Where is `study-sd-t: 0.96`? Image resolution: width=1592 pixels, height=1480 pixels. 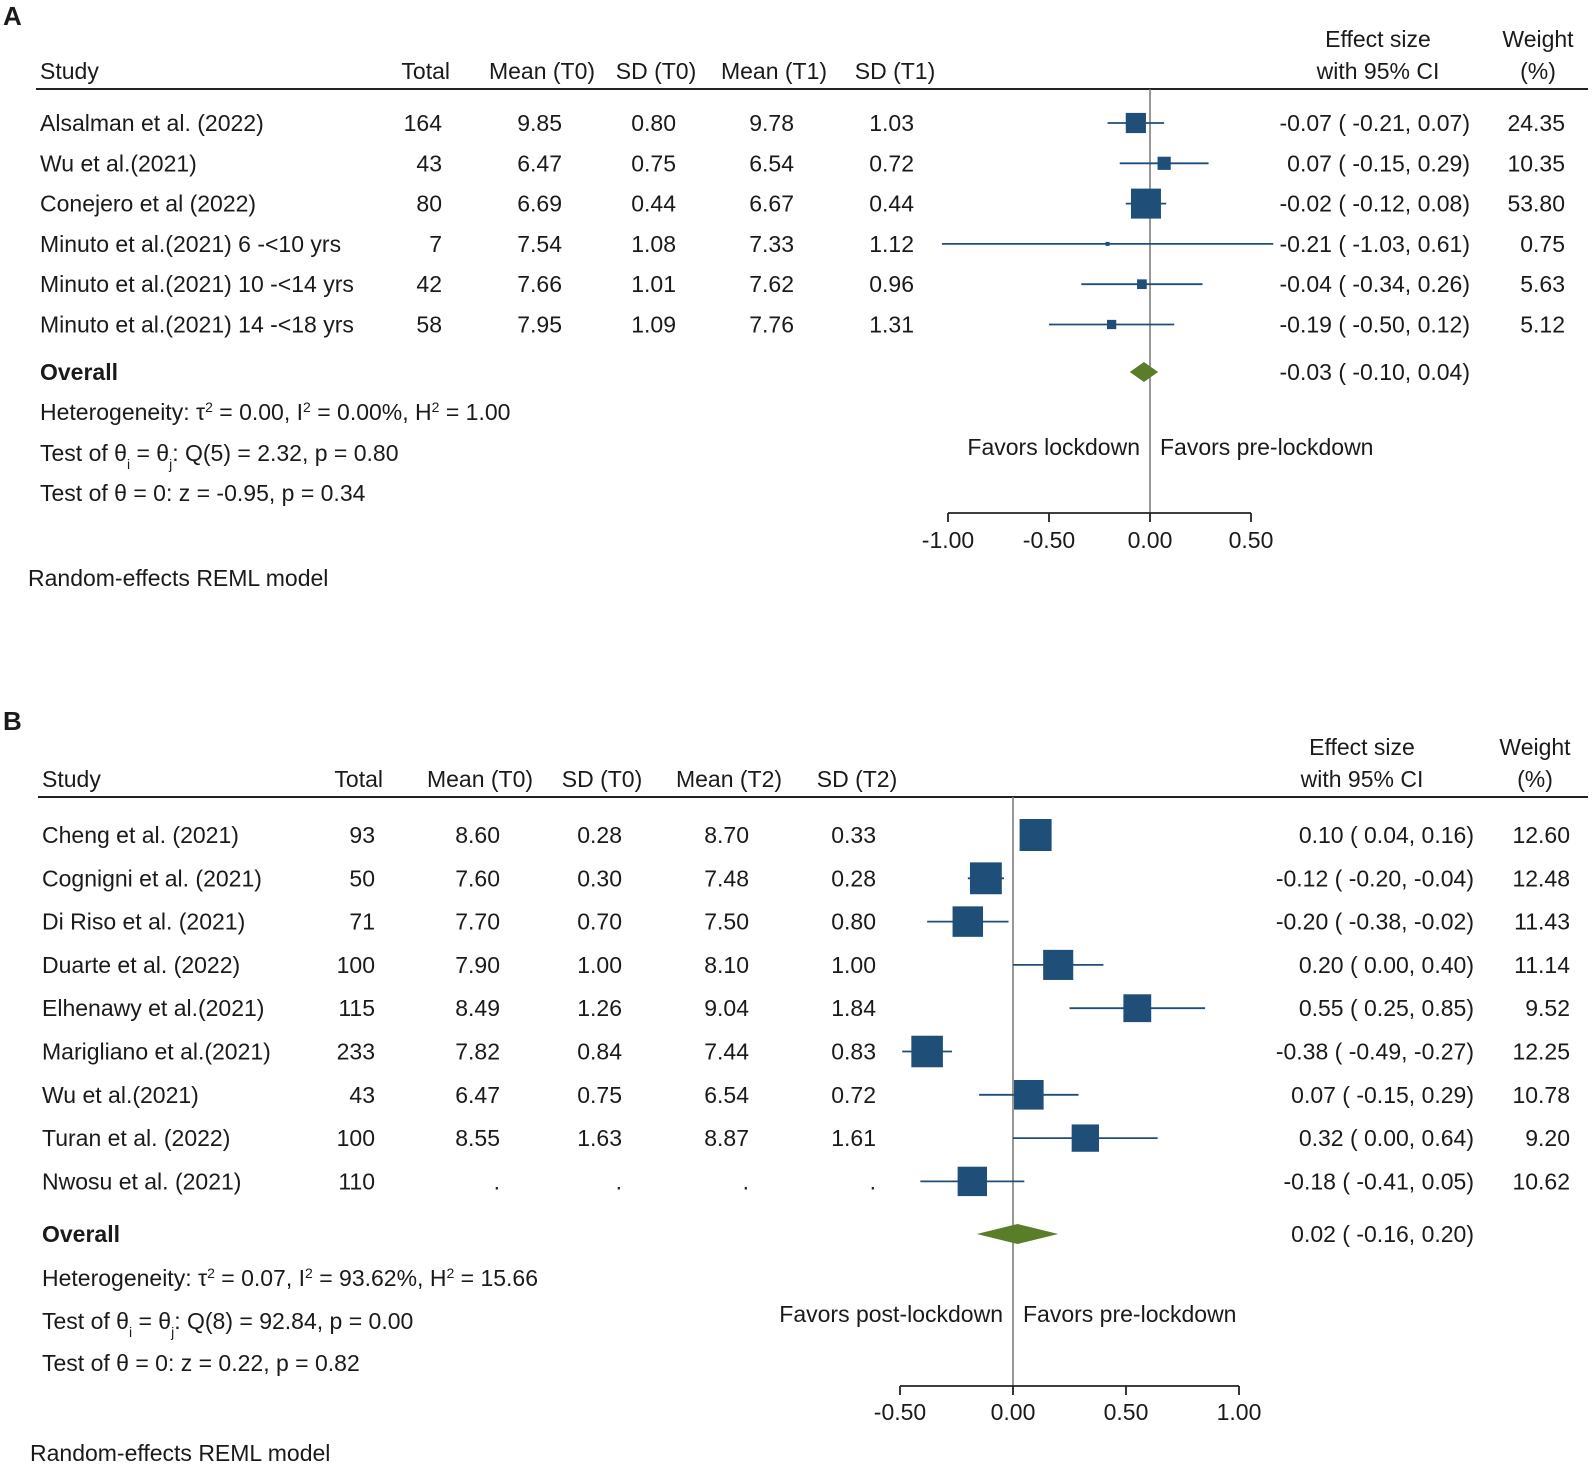 study-sd-t: 0.96 is located at coordinates (891, 284).